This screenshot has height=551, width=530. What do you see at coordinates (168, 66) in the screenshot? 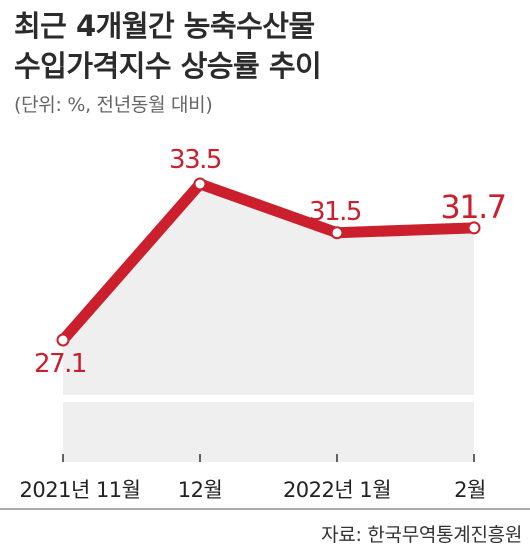
I see `title-line-2: 수입가격지수 상승률 추이` at bounding box center [168, 66].